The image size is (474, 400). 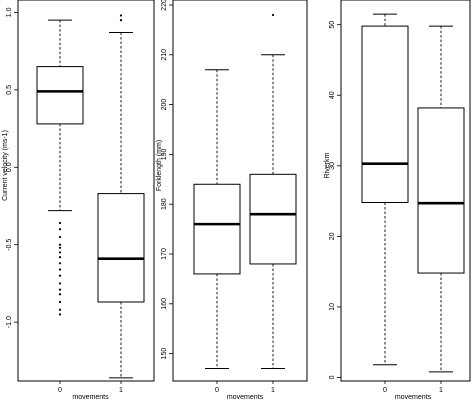 I want to click on y-tick-label: 0.5, so click(x=9, y=90).